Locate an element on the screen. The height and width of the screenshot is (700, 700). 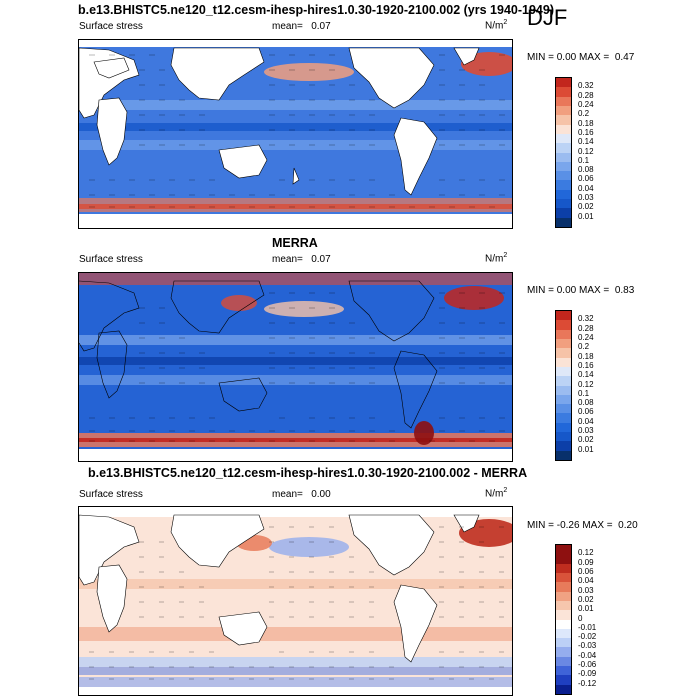
colorbar-tick-label: -0.09 is located at coordinates (587, 674).